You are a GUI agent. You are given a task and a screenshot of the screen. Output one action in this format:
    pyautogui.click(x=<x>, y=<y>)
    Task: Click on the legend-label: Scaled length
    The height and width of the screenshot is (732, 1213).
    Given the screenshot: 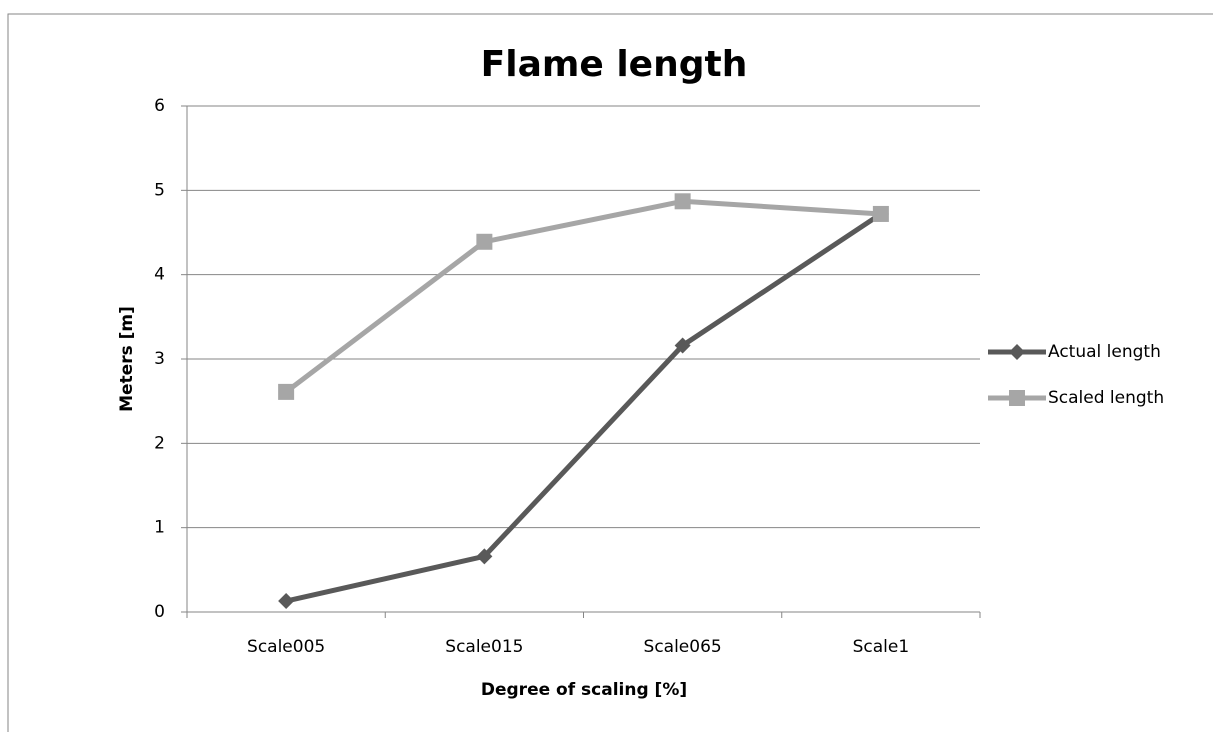 What is the action you would take?
    pyautogui.click(x=1106, y=398)
    